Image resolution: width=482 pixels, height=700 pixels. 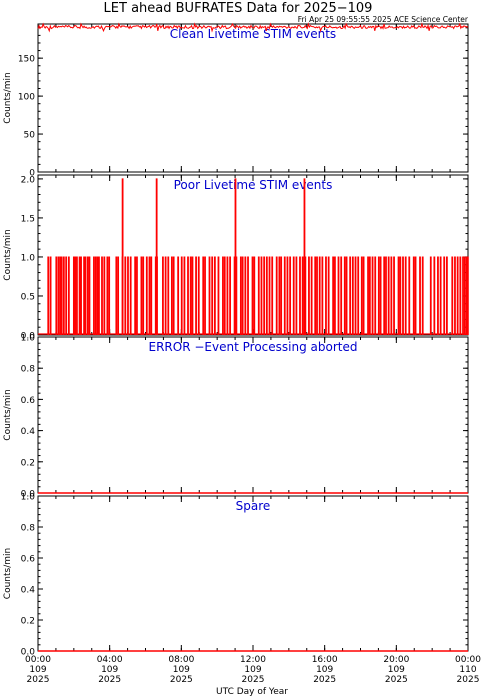 What do you see at coordinates (28, 297) in the screenshot?
I see `y-tick-label: 0.5` at bounding box center [28, 297].